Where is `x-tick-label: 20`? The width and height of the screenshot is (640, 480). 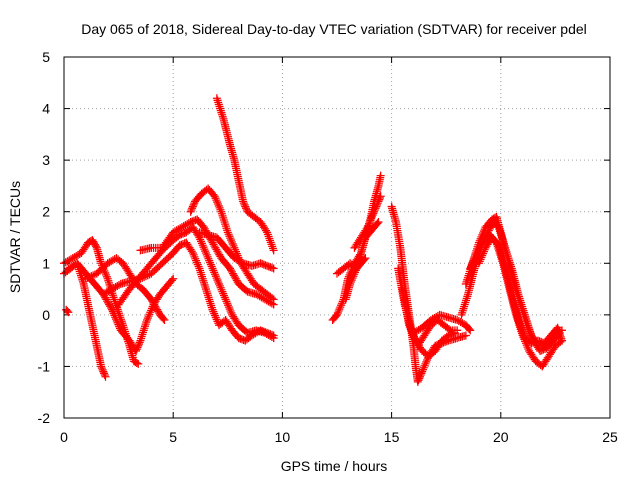 x-tick-label: 20 is located at coordinates (501, 437).